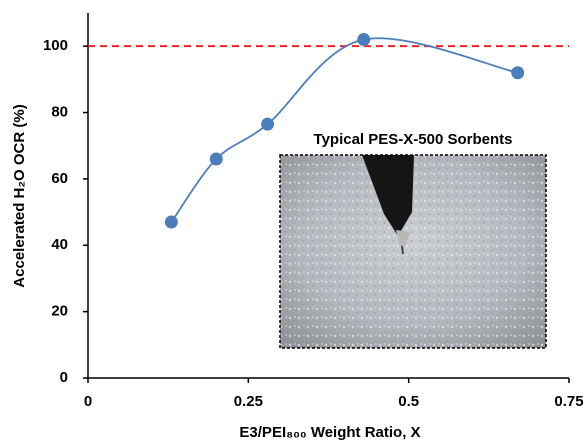 The height and width of the screenshot is (444, 588). I want to click on x-tick-label: 0.25, so click(248, 401).